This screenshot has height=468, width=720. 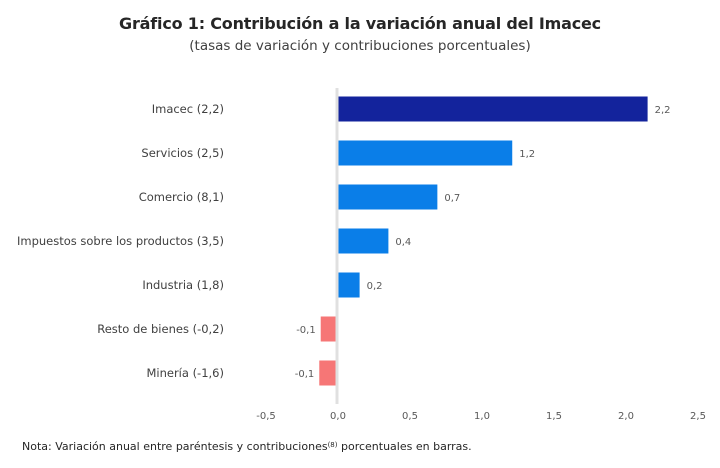 What do you see at coordinates (403, 242) in the screenshot?
I see `value-label: 0,4` at bounding box center [403, 242].